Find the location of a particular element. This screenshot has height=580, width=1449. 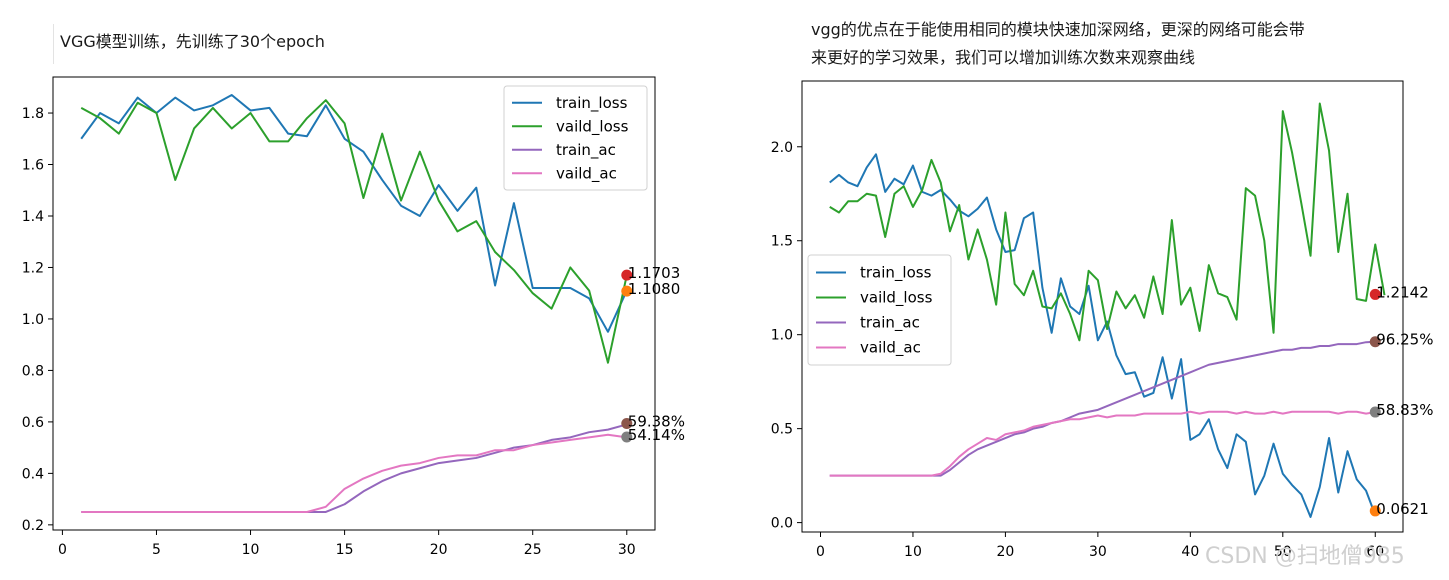

x-tick-label: 50 is located at coordinates (1283, 552).